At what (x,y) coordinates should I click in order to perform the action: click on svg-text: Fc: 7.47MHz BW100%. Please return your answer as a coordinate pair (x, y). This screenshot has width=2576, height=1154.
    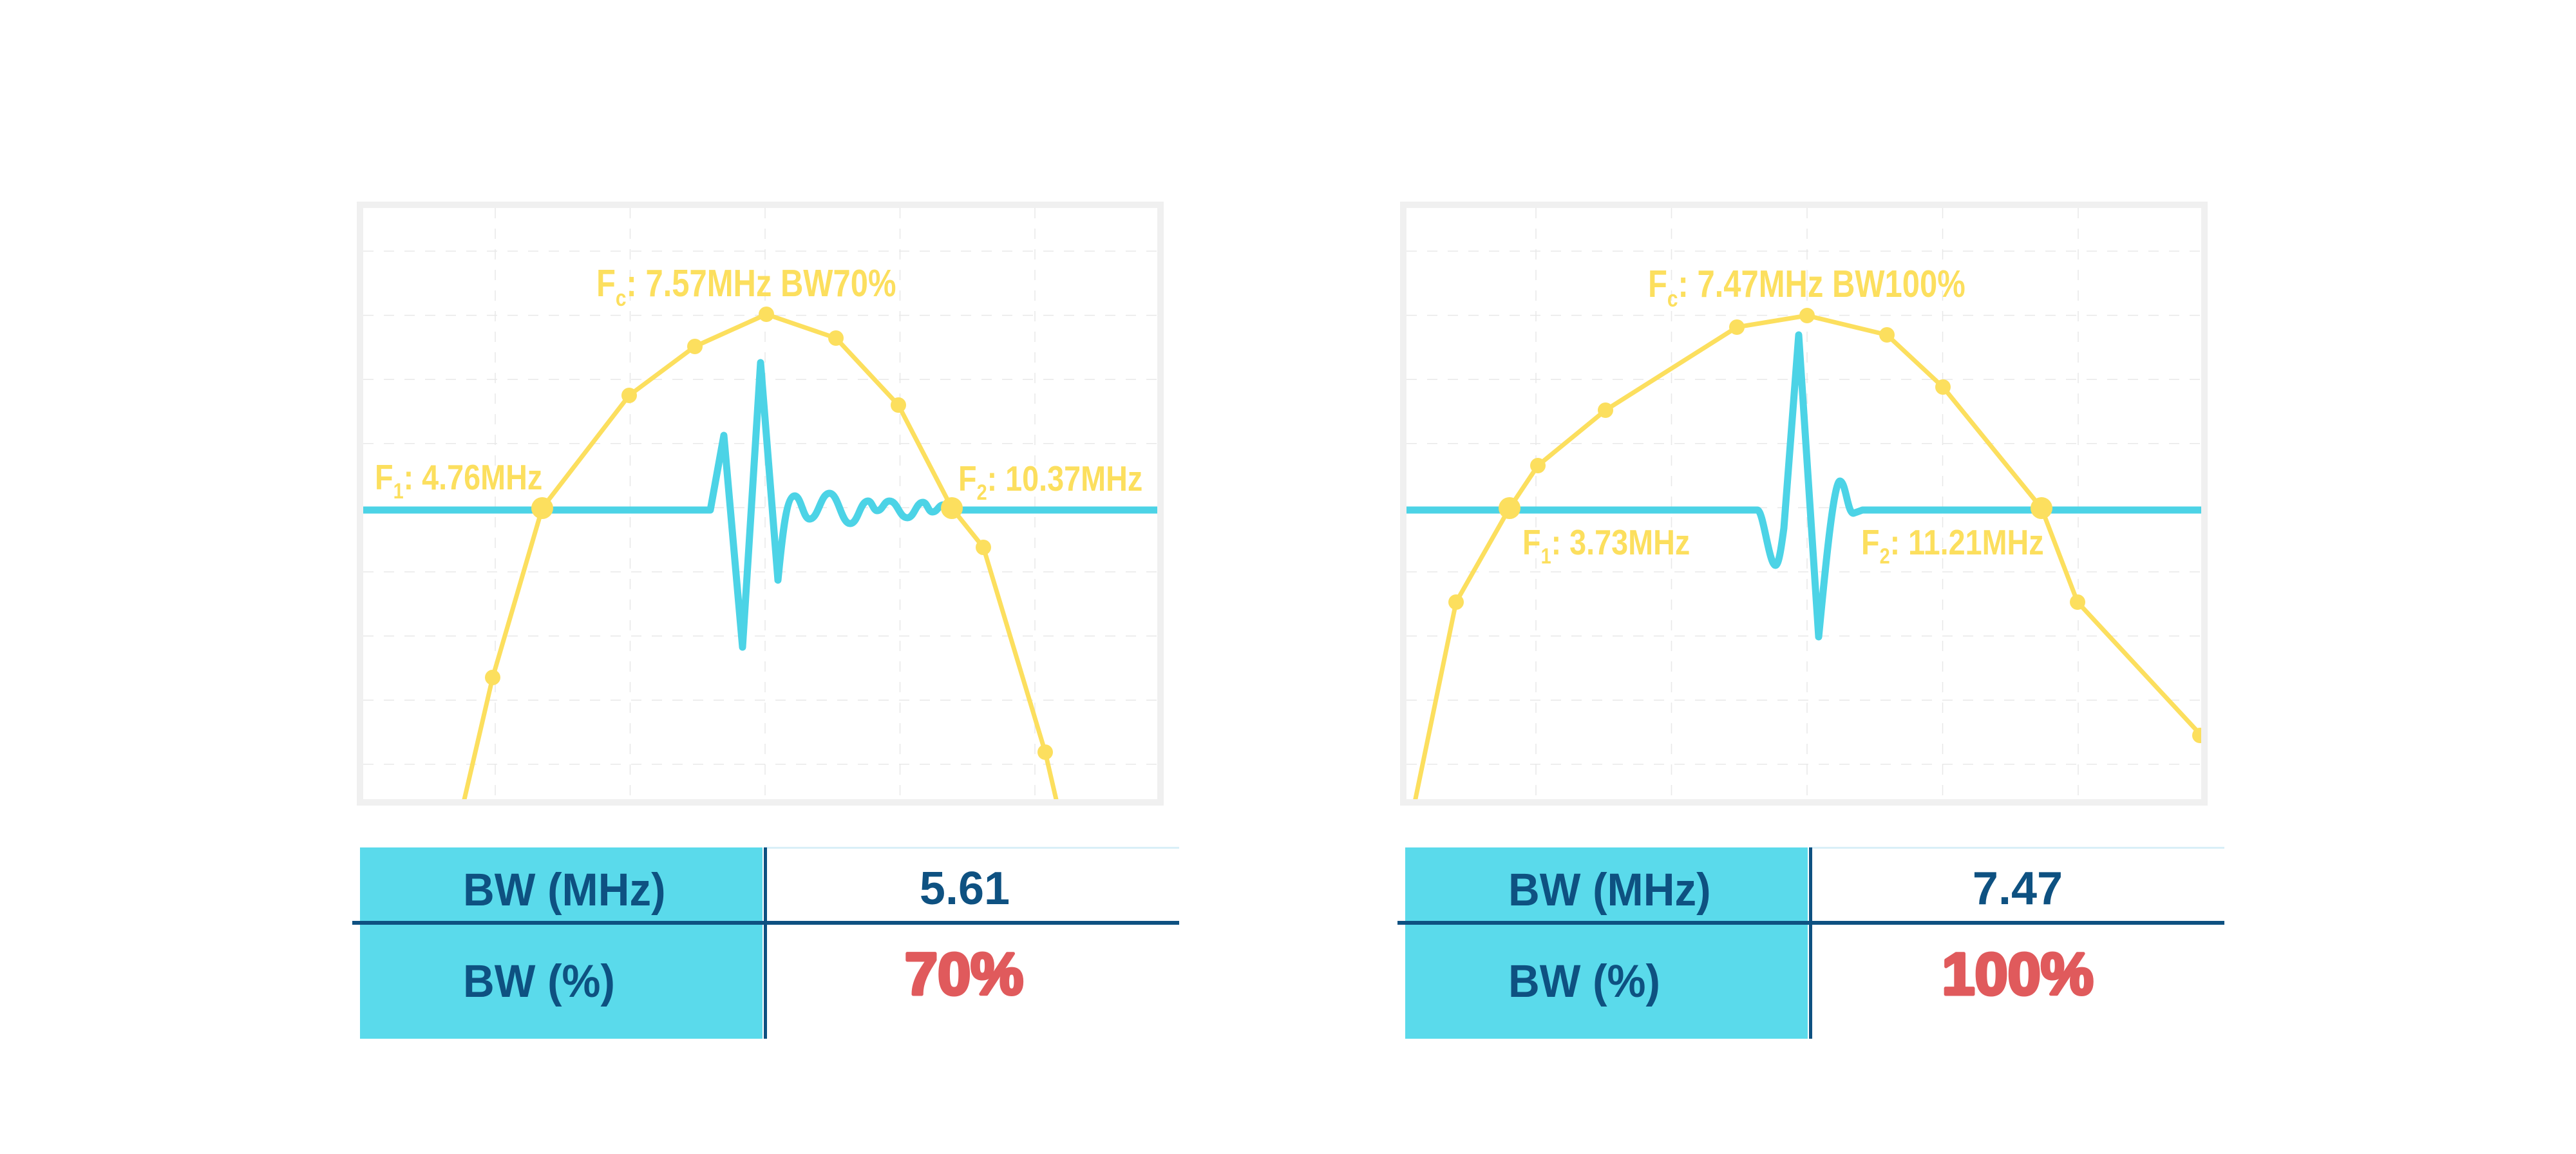
    Looking at the image, I should click on (1806, 287).